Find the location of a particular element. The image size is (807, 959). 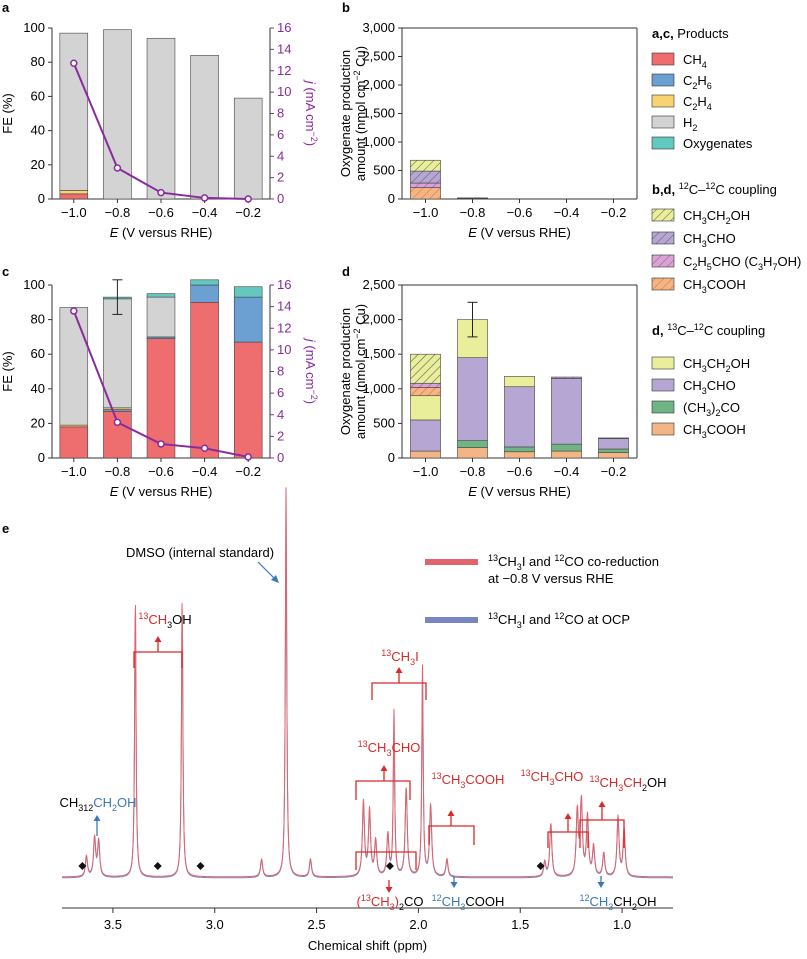

annotation-13ch3cooh: 13CH3COOH is located at coordinates (468, 780).